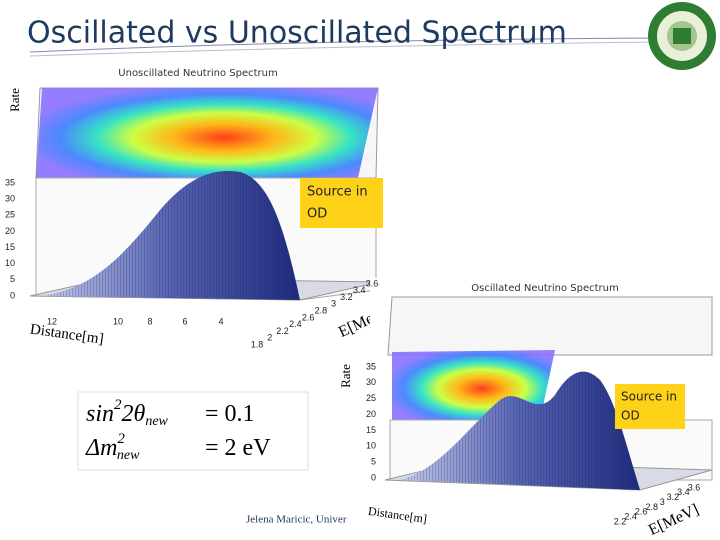 Image resolution: width=720 pixels, height=540 pixels. What do you see at coordinates (101, 448) in the screenshot?
I see `formula-function: Δm` at bounding box center [101, 448].